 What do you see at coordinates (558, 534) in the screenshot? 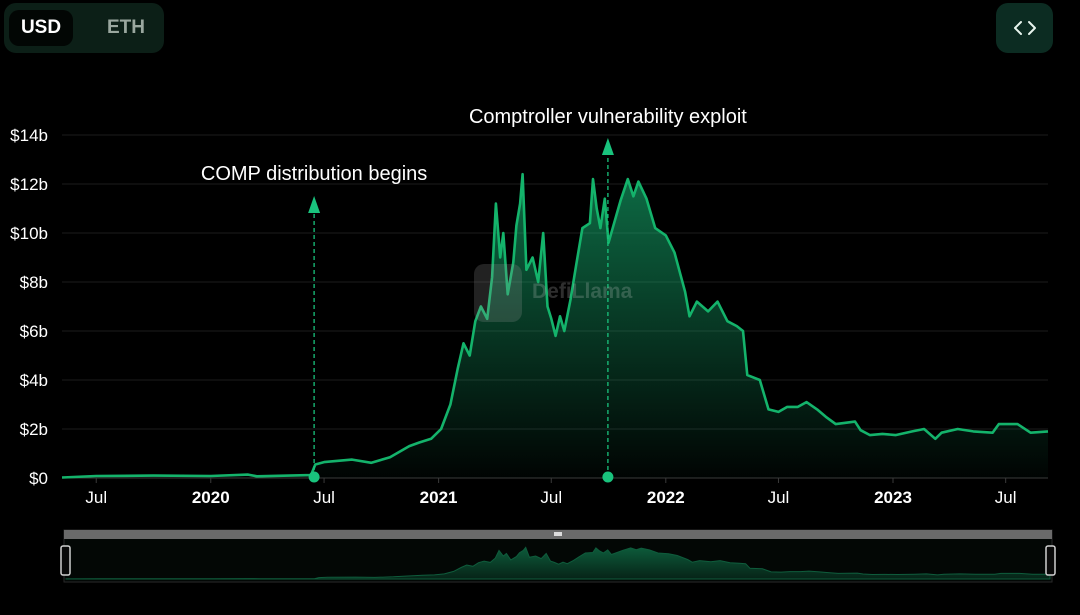
I see `navigator-drag-grip` at bounding box center [558, 534].